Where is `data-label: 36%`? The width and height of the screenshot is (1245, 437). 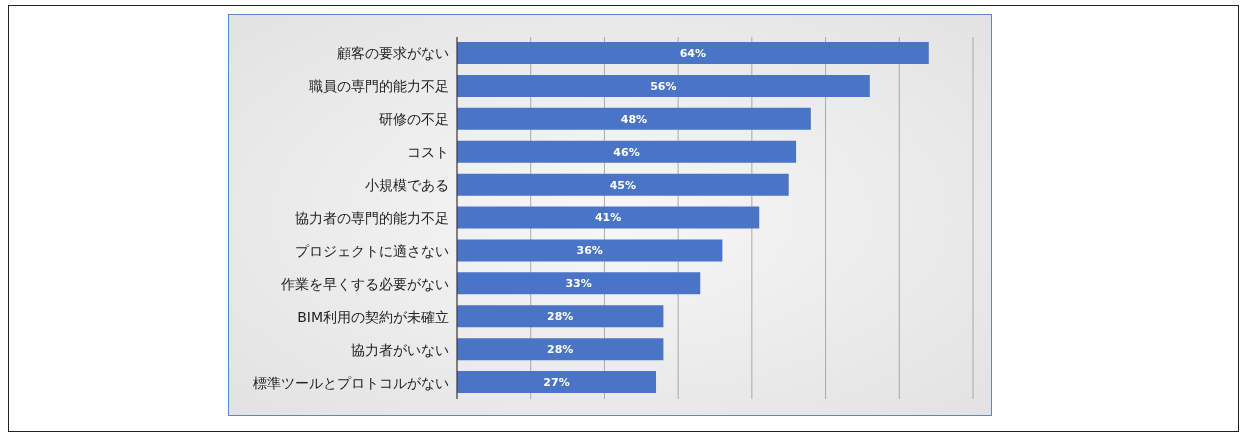 data-label: 36% is located at coordinates (589, 251).